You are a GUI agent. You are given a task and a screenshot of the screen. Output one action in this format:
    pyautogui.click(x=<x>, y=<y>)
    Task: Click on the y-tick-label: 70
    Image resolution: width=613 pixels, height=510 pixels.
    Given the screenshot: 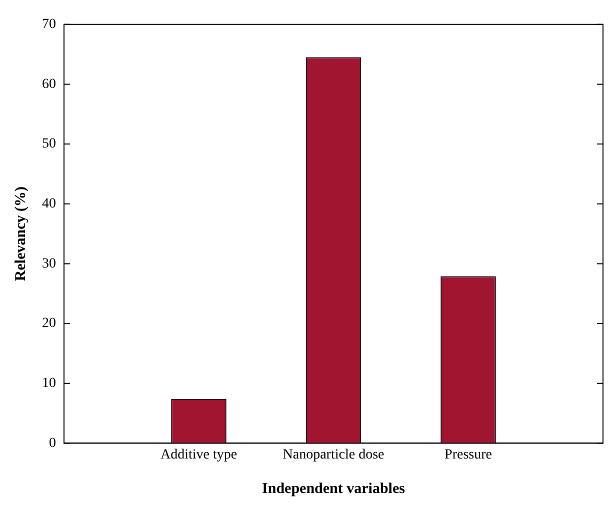 What is the action you would take?
    pyautogui.click(x=49, y=24)
    